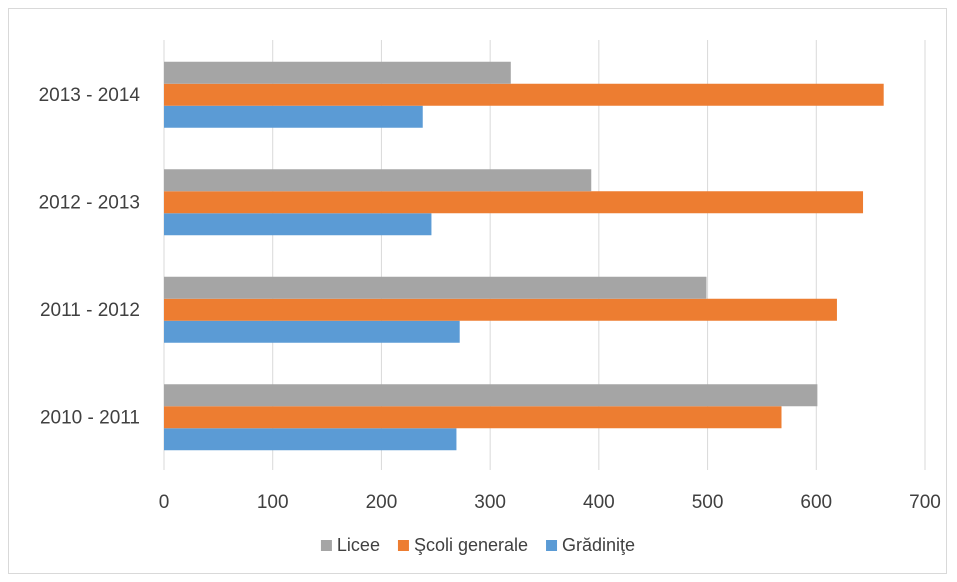 This screenshot has height=582, width=957. Describe the element at coordinates (382, 502) in the screenshot. I see `x-tick-label: 200` at that location.